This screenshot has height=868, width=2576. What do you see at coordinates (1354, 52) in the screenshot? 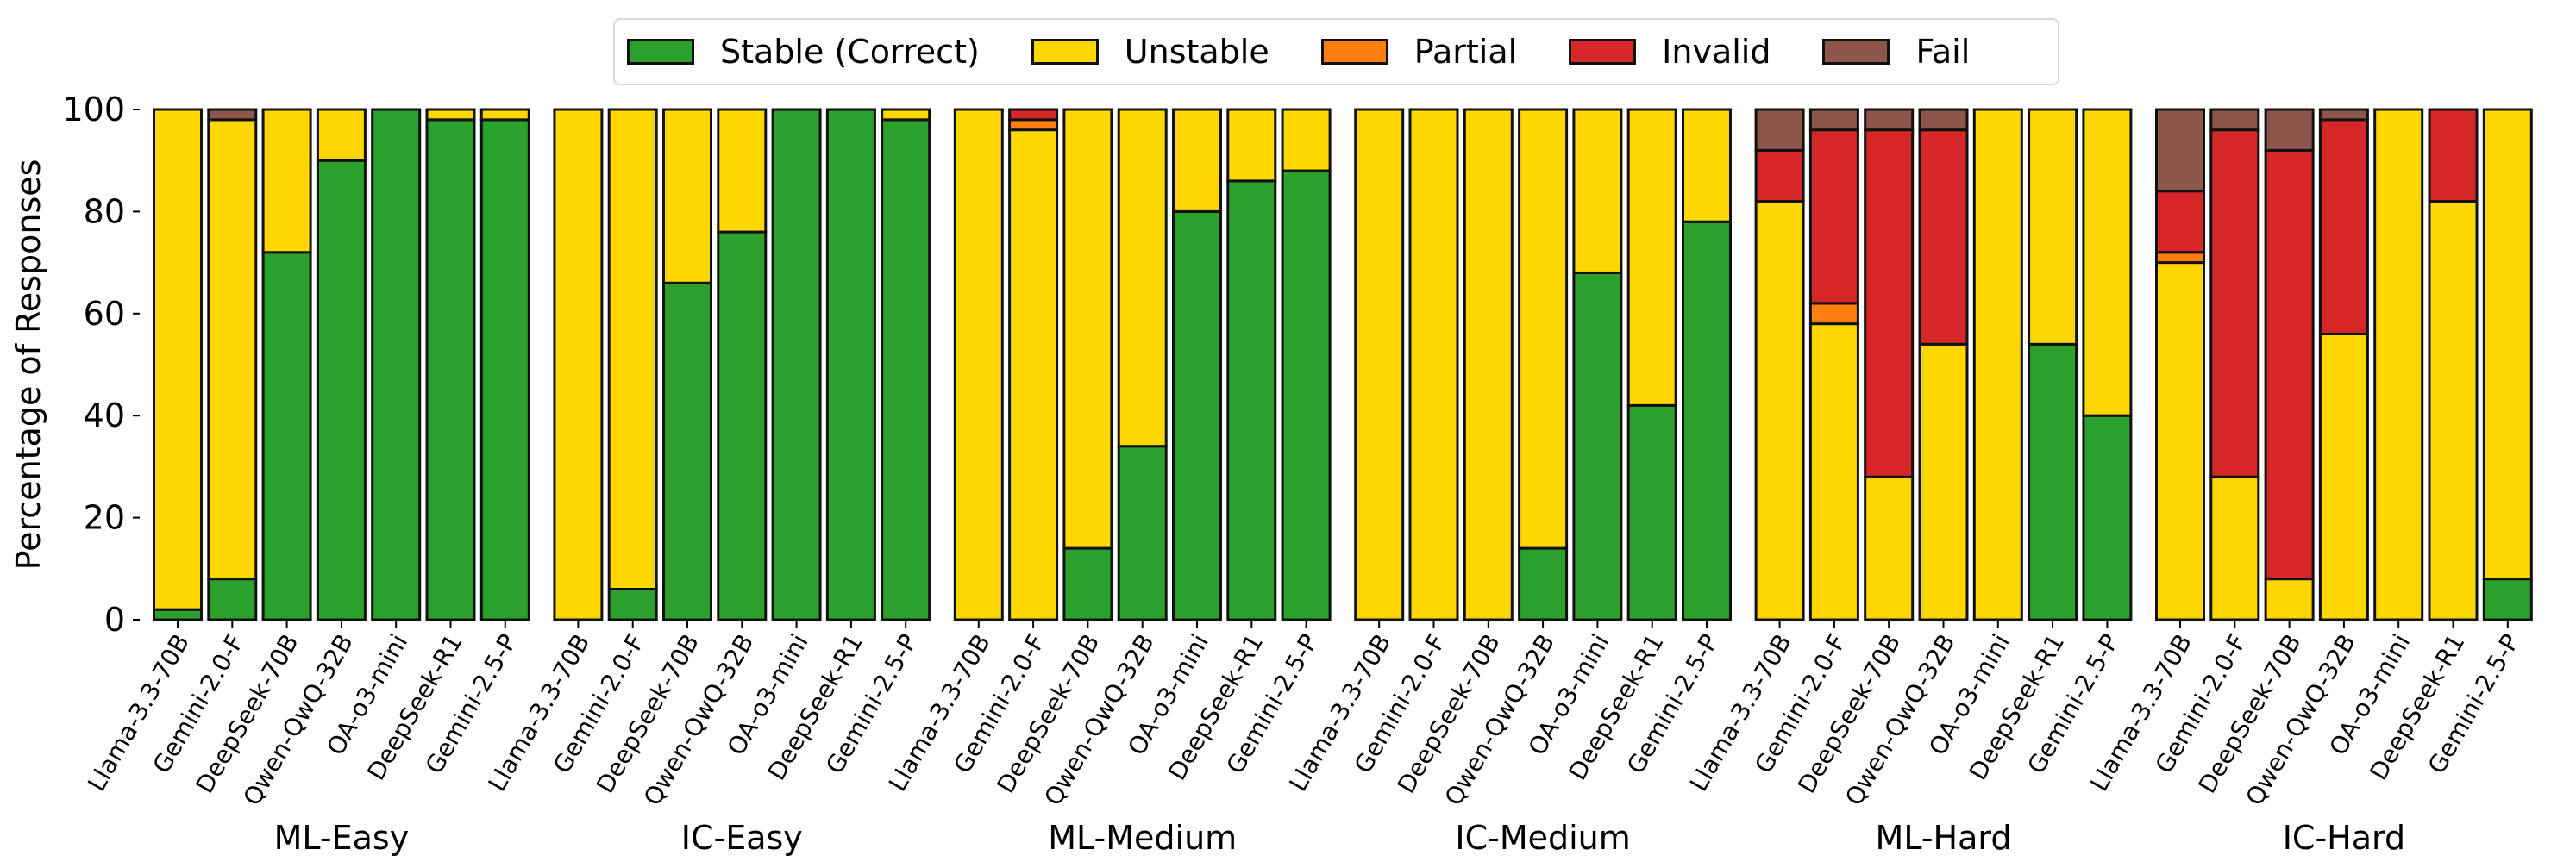
I see `legend-swatch-partial` at bounding box center [1354, 52].